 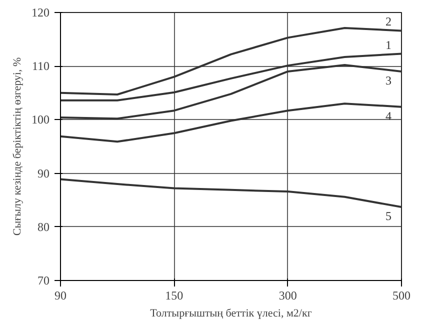 I want to click on y-tick-label: 100, so click(x=41, y=119).